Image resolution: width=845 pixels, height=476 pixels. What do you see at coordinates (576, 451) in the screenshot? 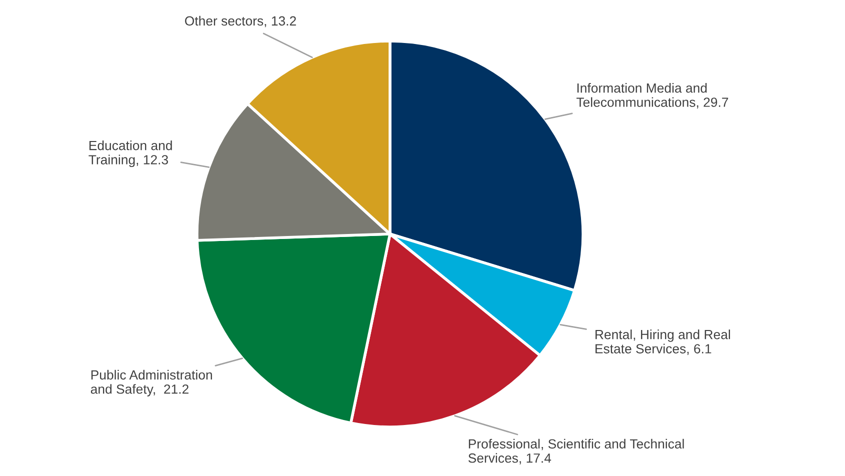
I see `slice-label: Professional, Scientific and Technical Services, 17.4` at bounding box center [576, 451].